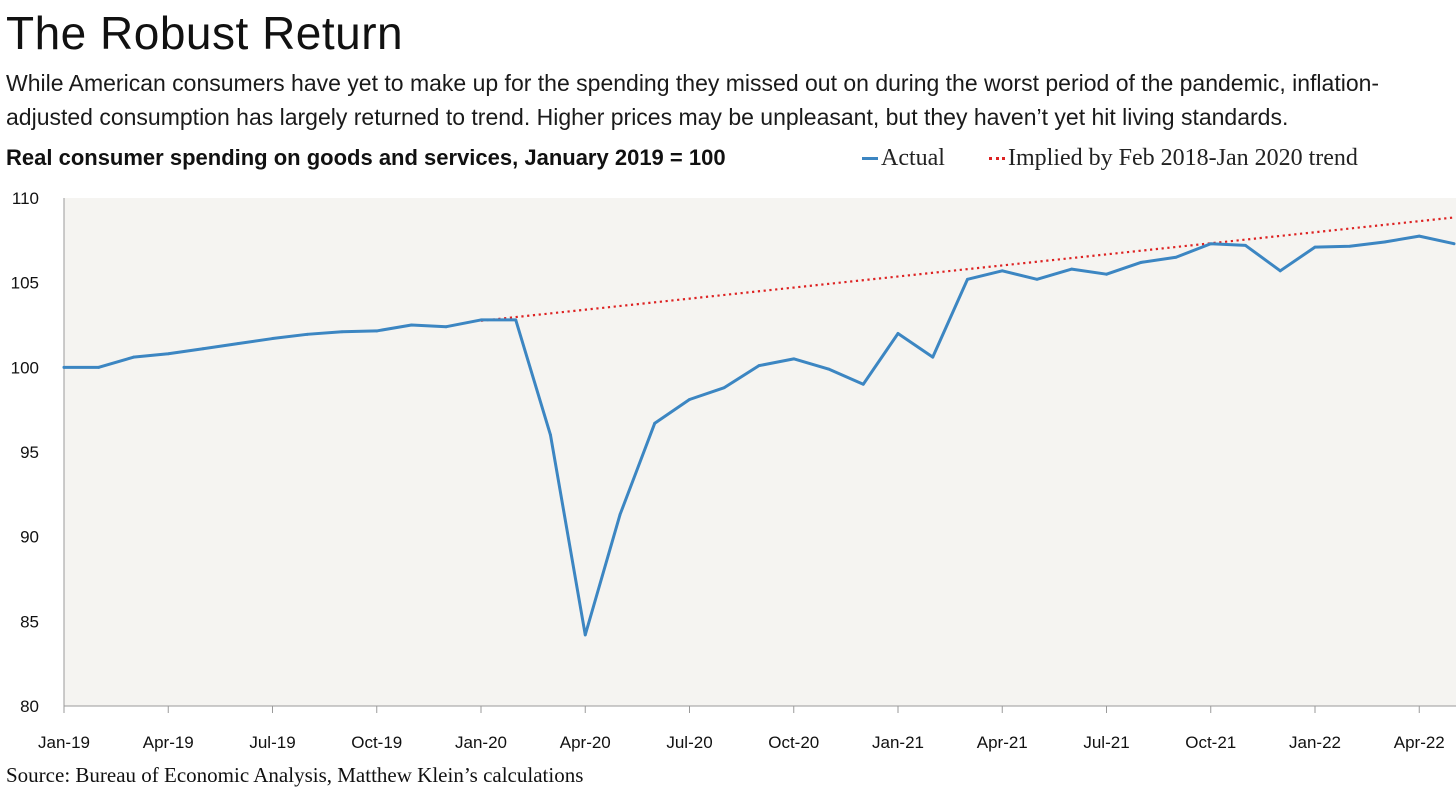  What do you see at coordinates (996, 158) in the screenshot?
I see `legend-swatch-trend` at bounding box center [996, 158].